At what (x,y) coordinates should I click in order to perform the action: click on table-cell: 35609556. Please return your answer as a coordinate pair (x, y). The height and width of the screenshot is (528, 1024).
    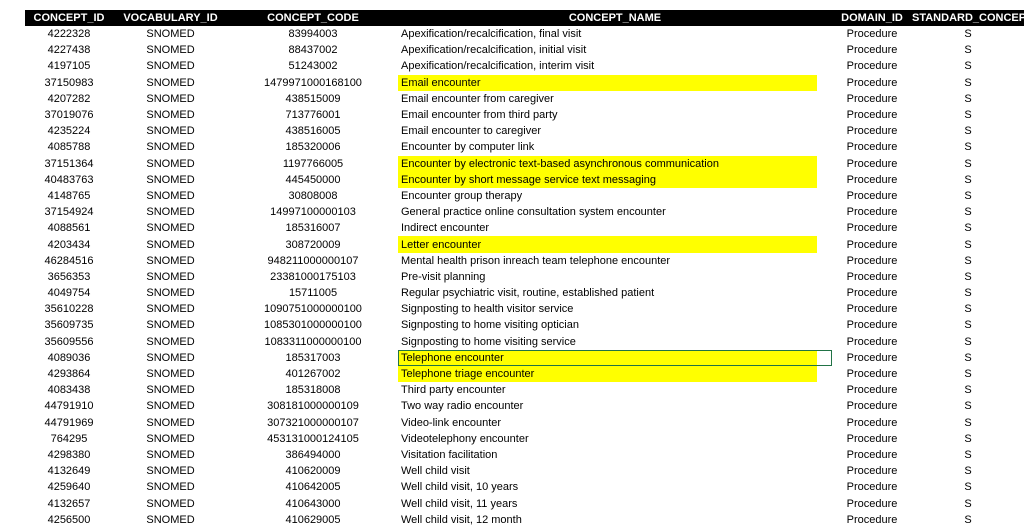
    Looking at the image, I should click on (69, 341).